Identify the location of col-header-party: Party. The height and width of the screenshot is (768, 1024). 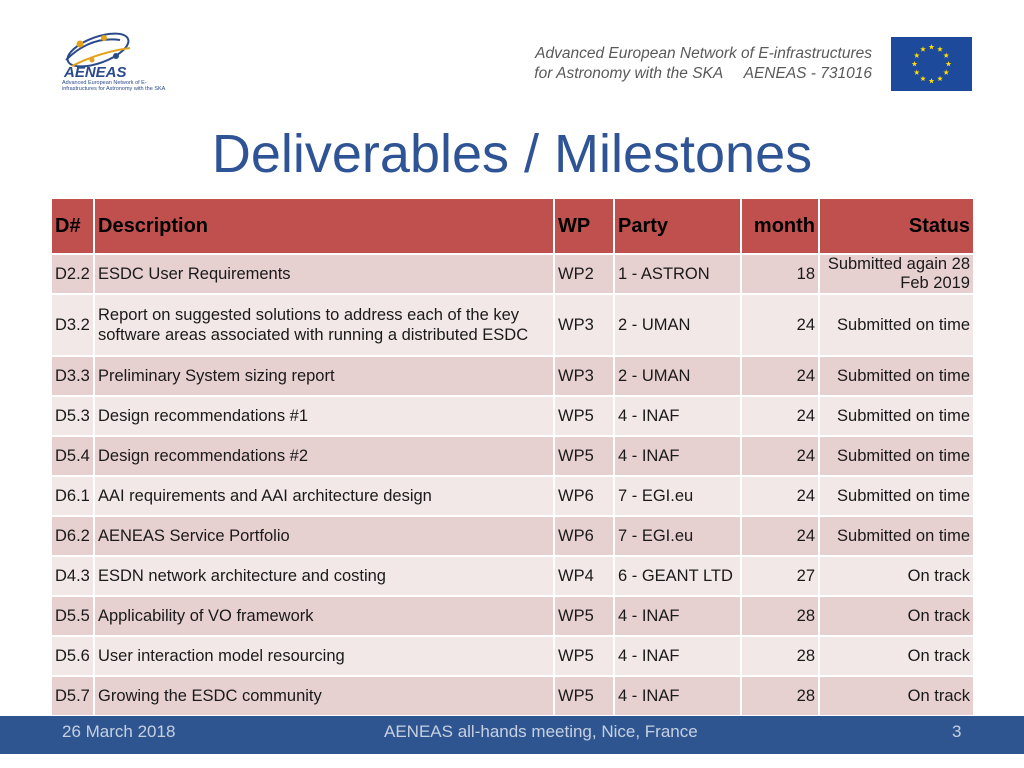
(677, 226).